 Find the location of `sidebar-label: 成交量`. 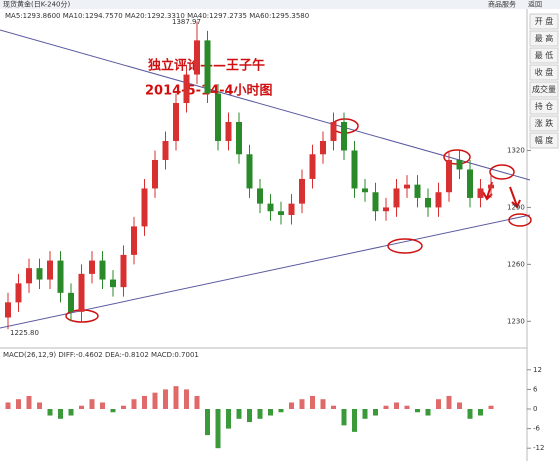

sidebar-label: 成交量 is located at coordinates (544, 89).